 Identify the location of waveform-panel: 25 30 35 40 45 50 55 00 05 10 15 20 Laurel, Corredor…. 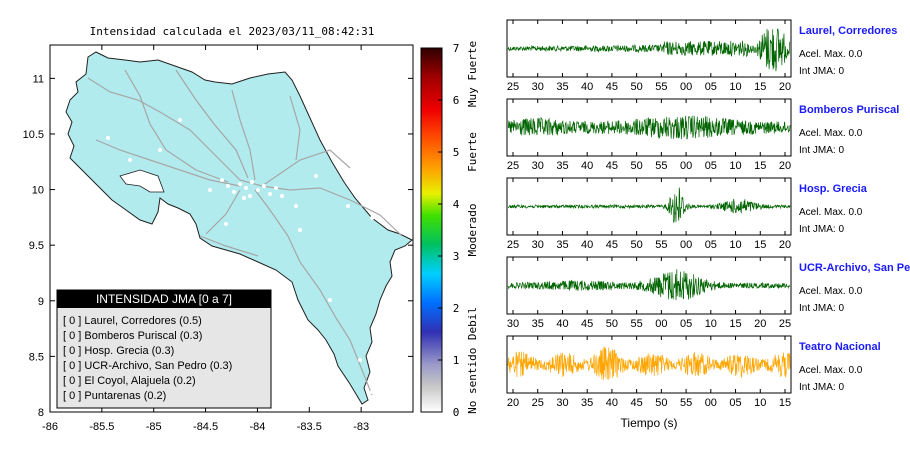
(701, 56).